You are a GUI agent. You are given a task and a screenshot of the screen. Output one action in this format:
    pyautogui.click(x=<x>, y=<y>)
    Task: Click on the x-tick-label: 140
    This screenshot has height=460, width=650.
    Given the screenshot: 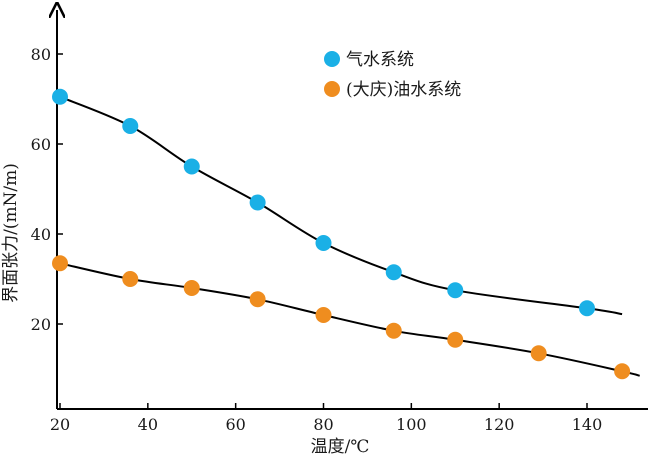 What is the action you would take?
    pyautogui.click(x=587, y=424)
    